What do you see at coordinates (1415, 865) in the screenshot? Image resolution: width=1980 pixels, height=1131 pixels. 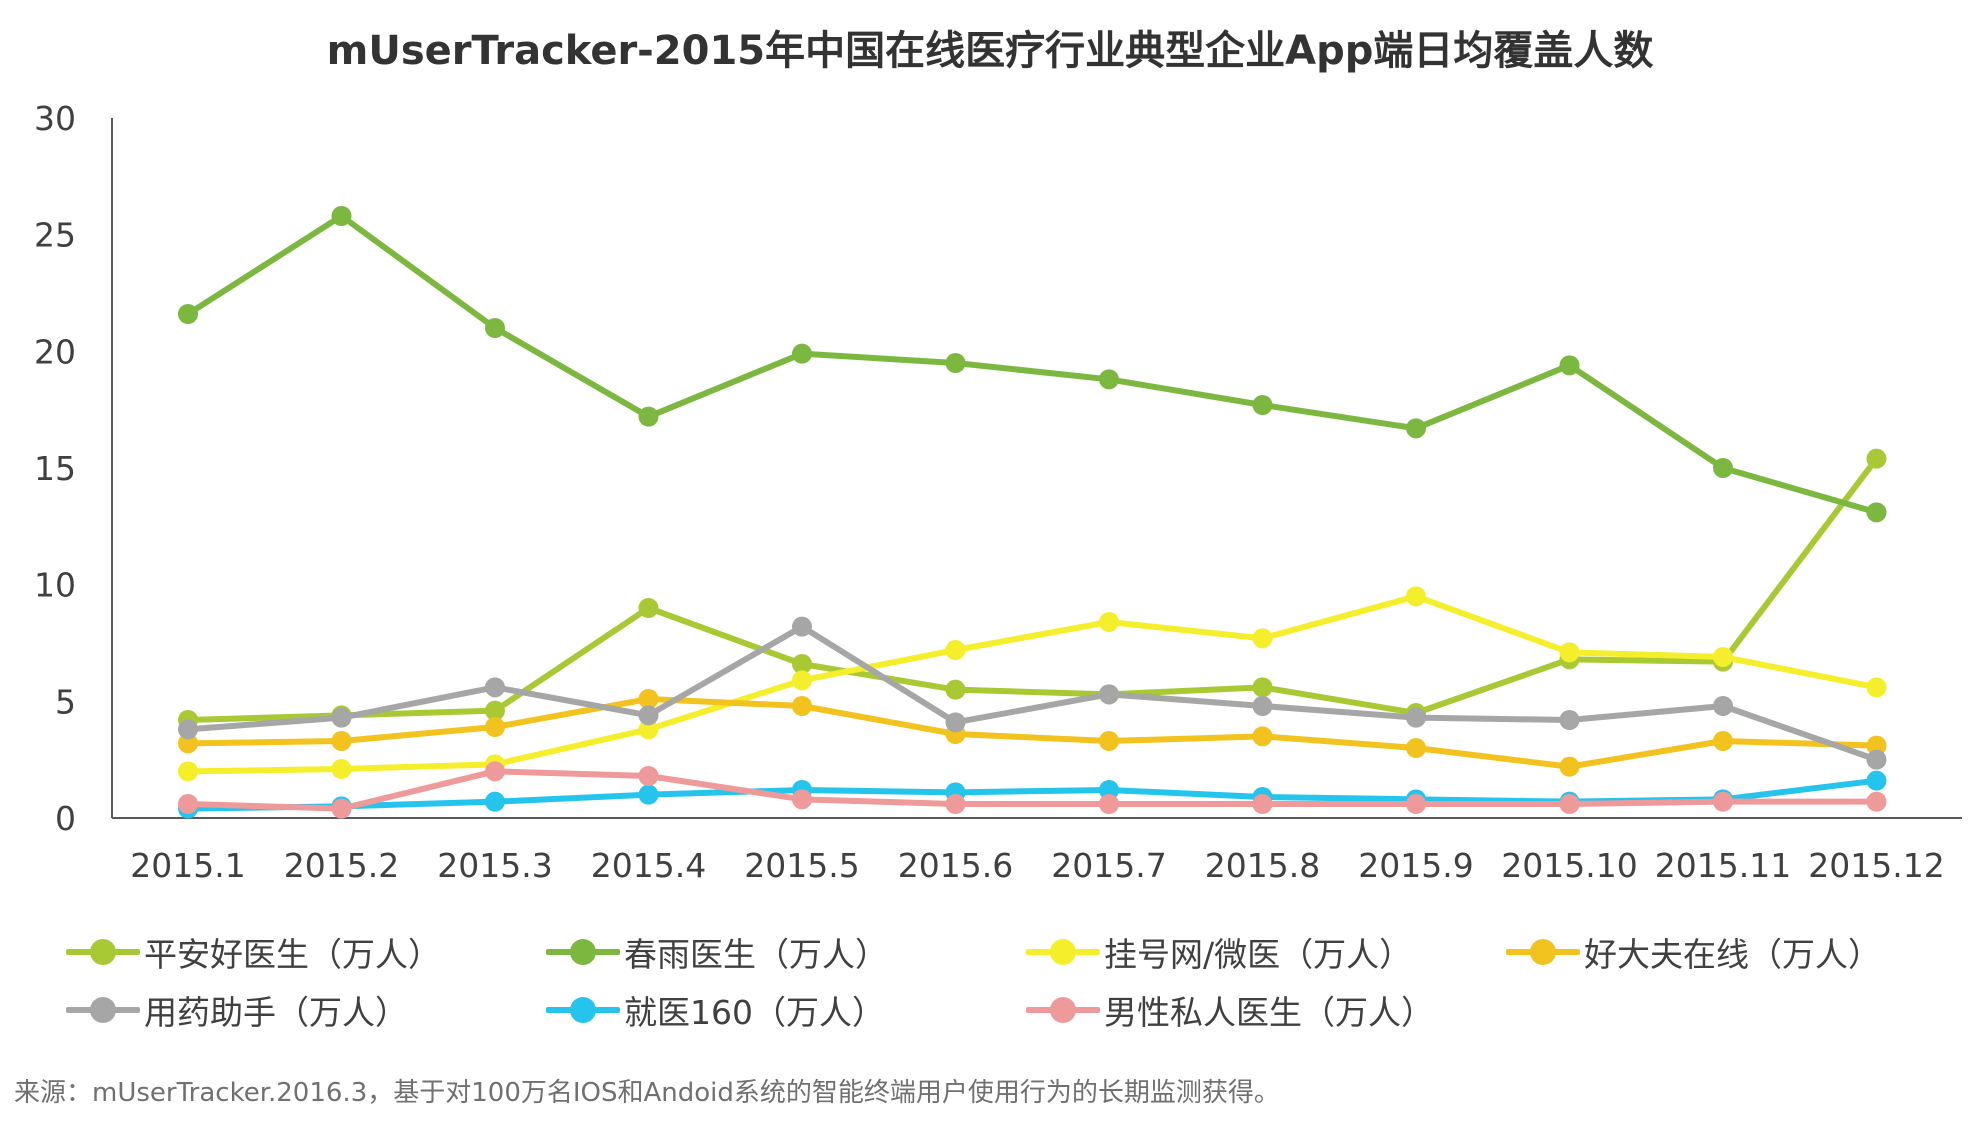 I see `x-tick-label: 2015.9` at bounding box center [1415, 865].